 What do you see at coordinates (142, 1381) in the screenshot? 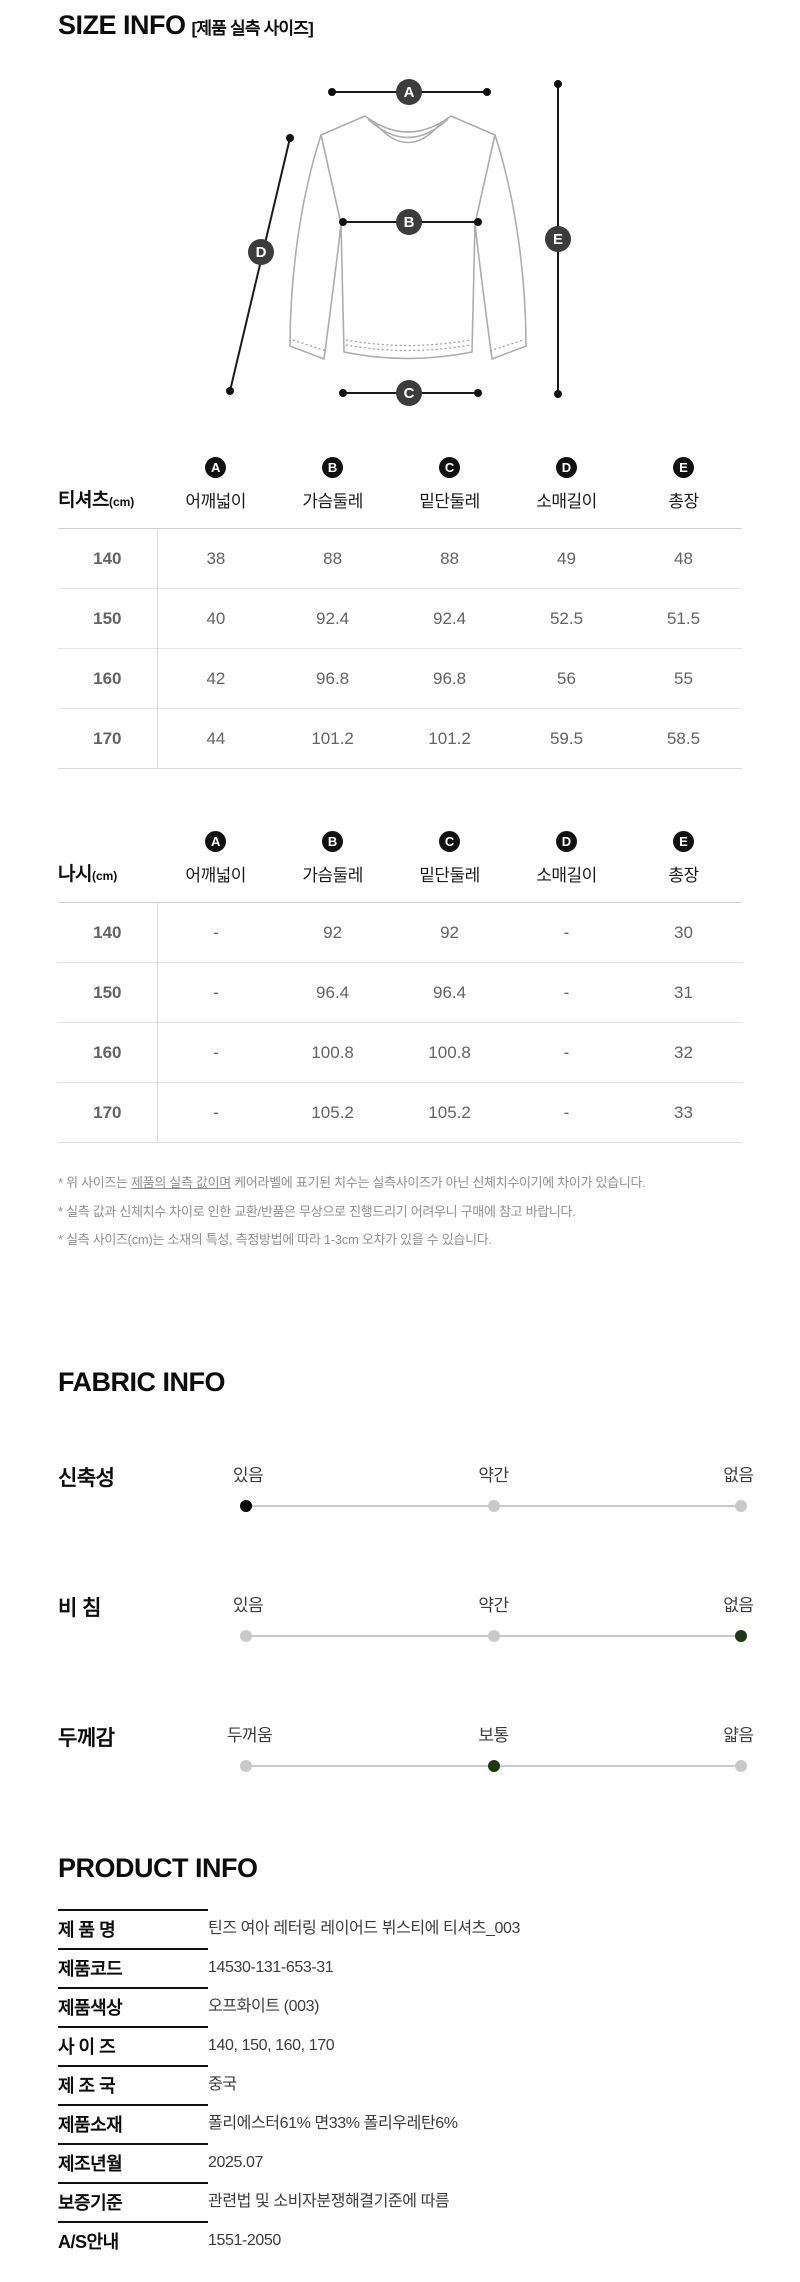
I see `fabric-info-title: FABRIC INFO` at bounding box center [142, 1381].